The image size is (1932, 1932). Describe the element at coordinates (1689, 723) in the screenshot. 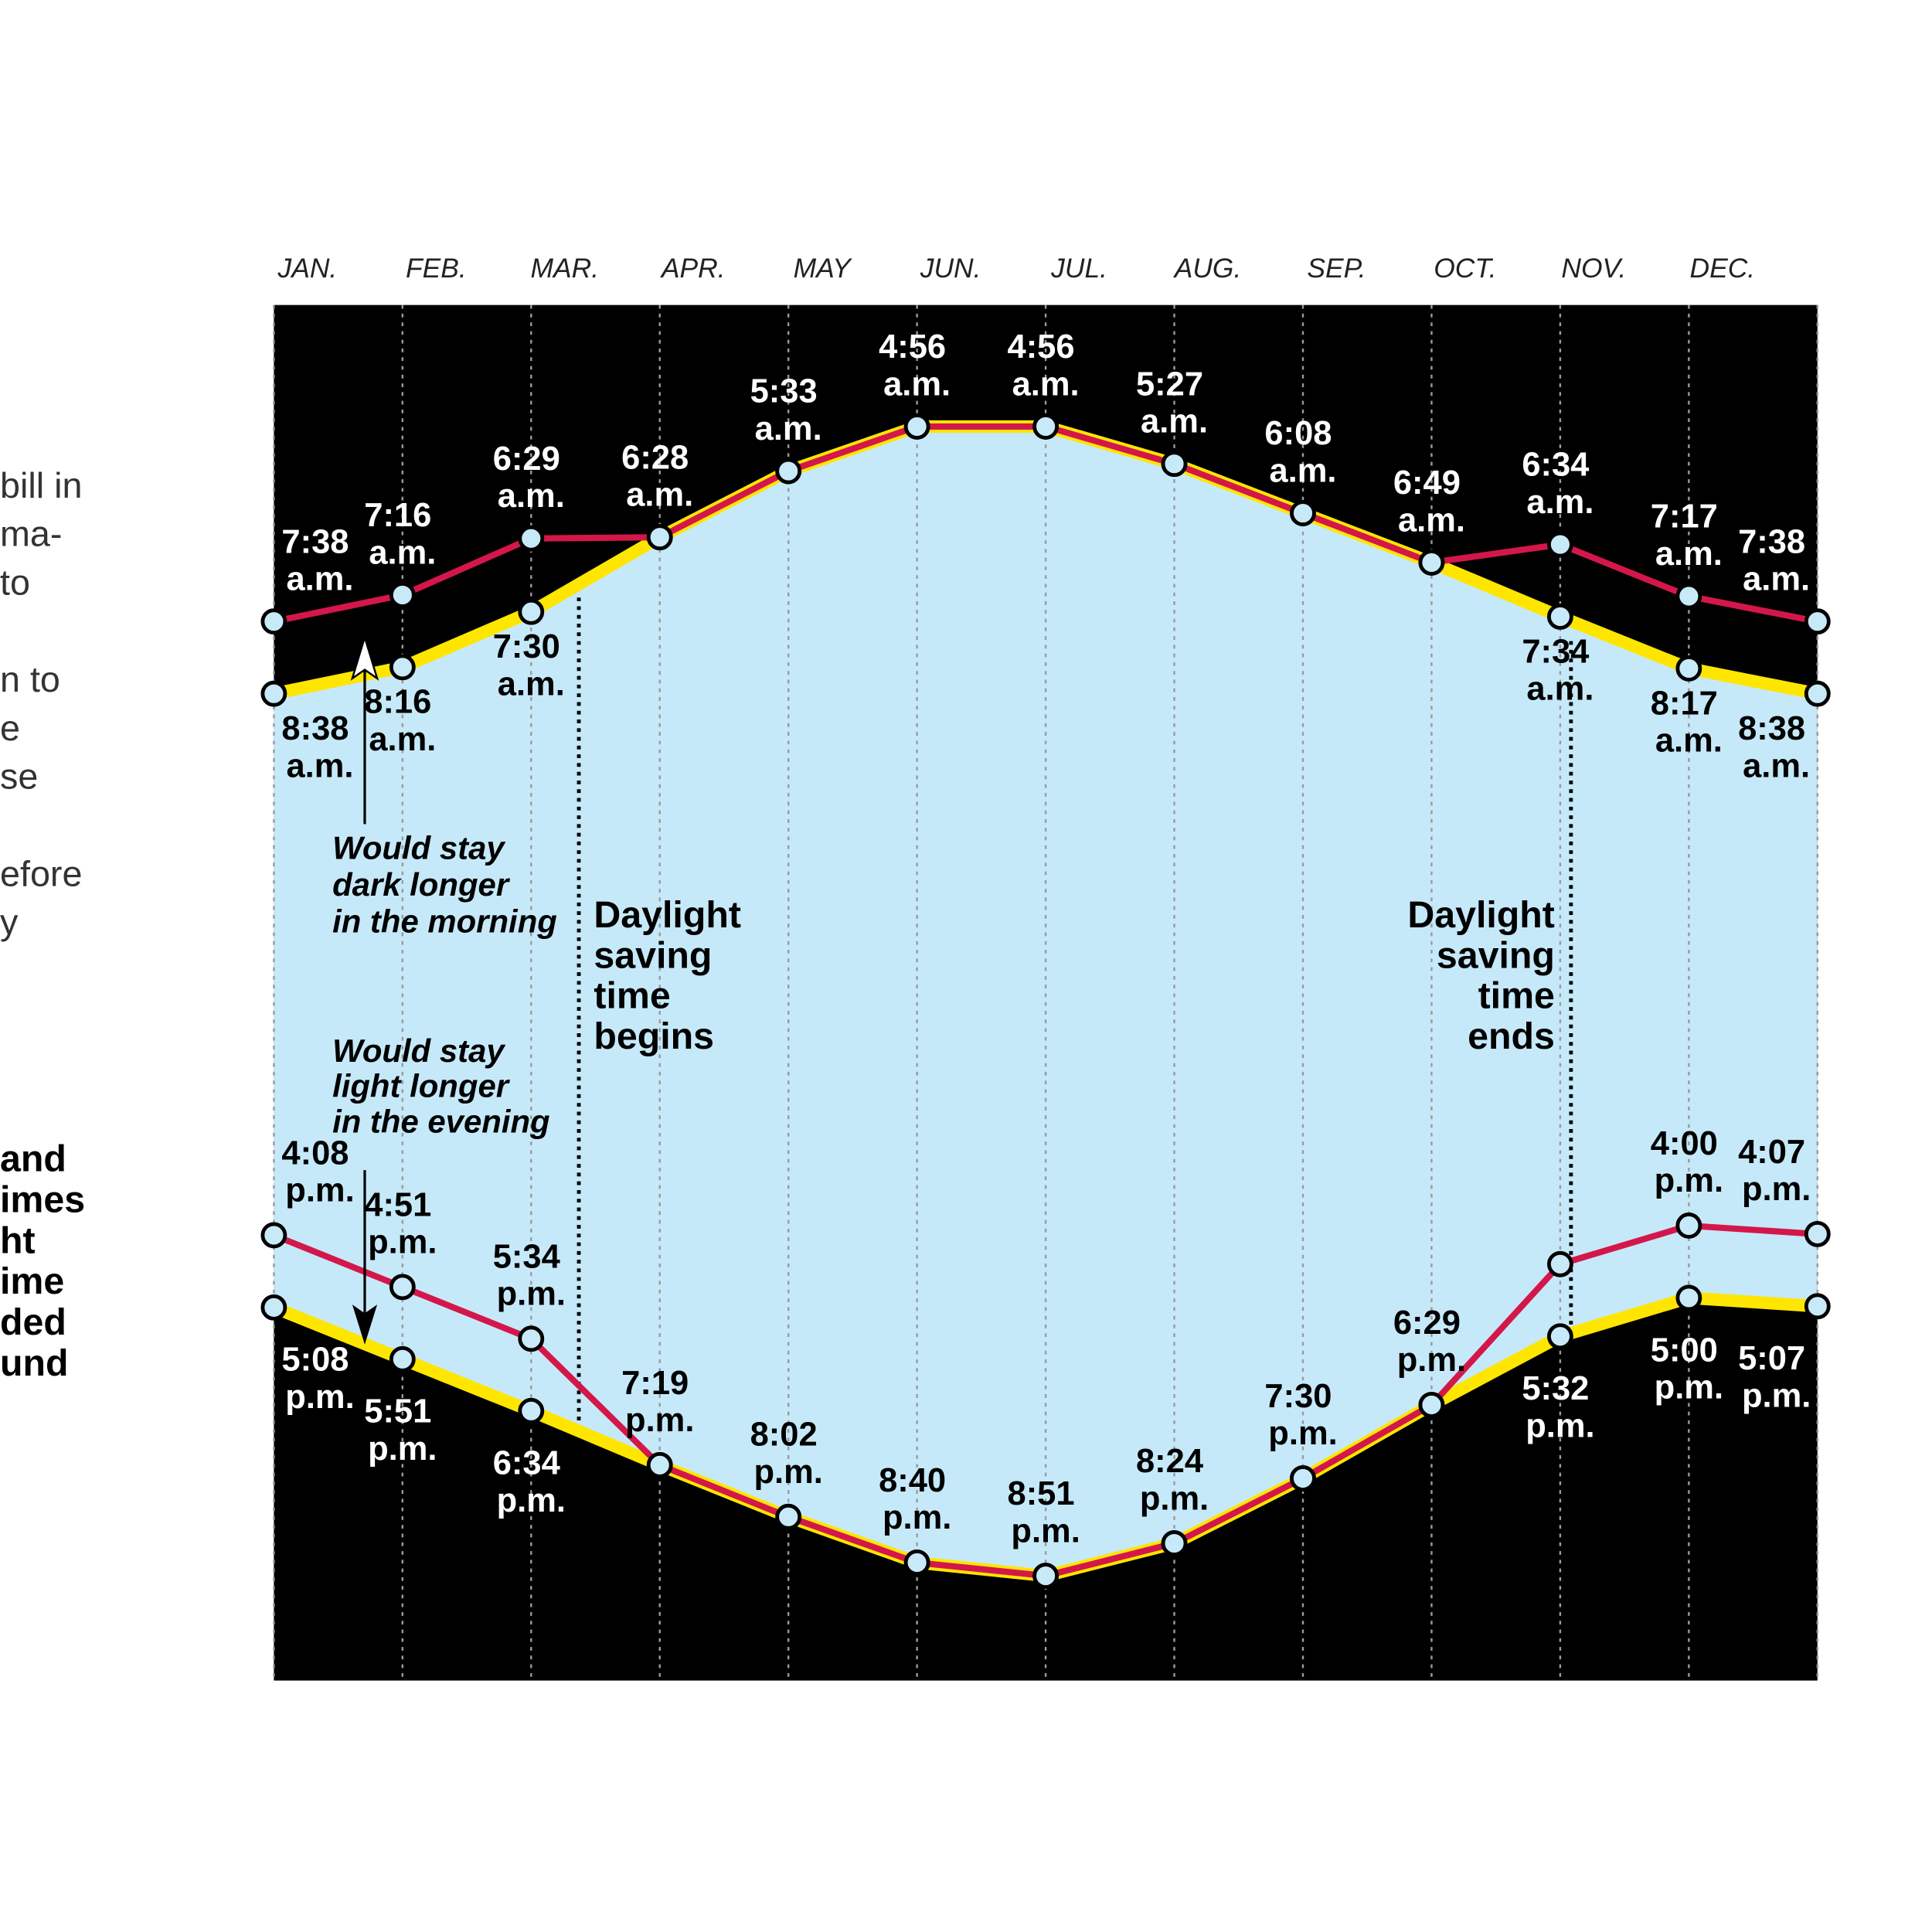

I see `value-label: 8:17 a.m.` at that location.